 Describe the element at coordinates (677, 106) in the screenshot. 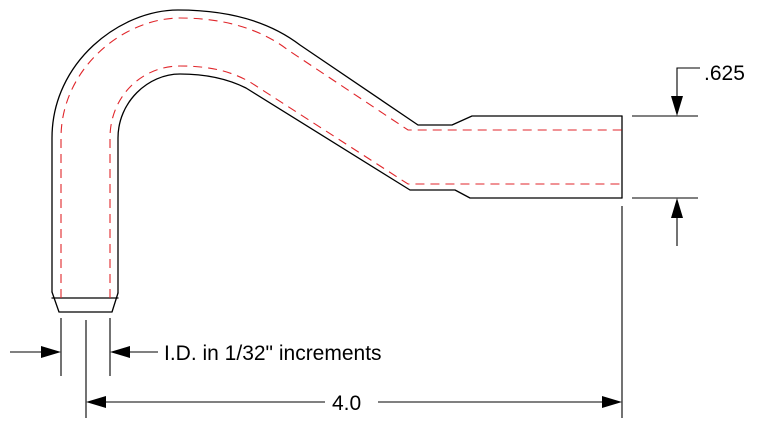

I see `dim-625-arrow-top` at that location.